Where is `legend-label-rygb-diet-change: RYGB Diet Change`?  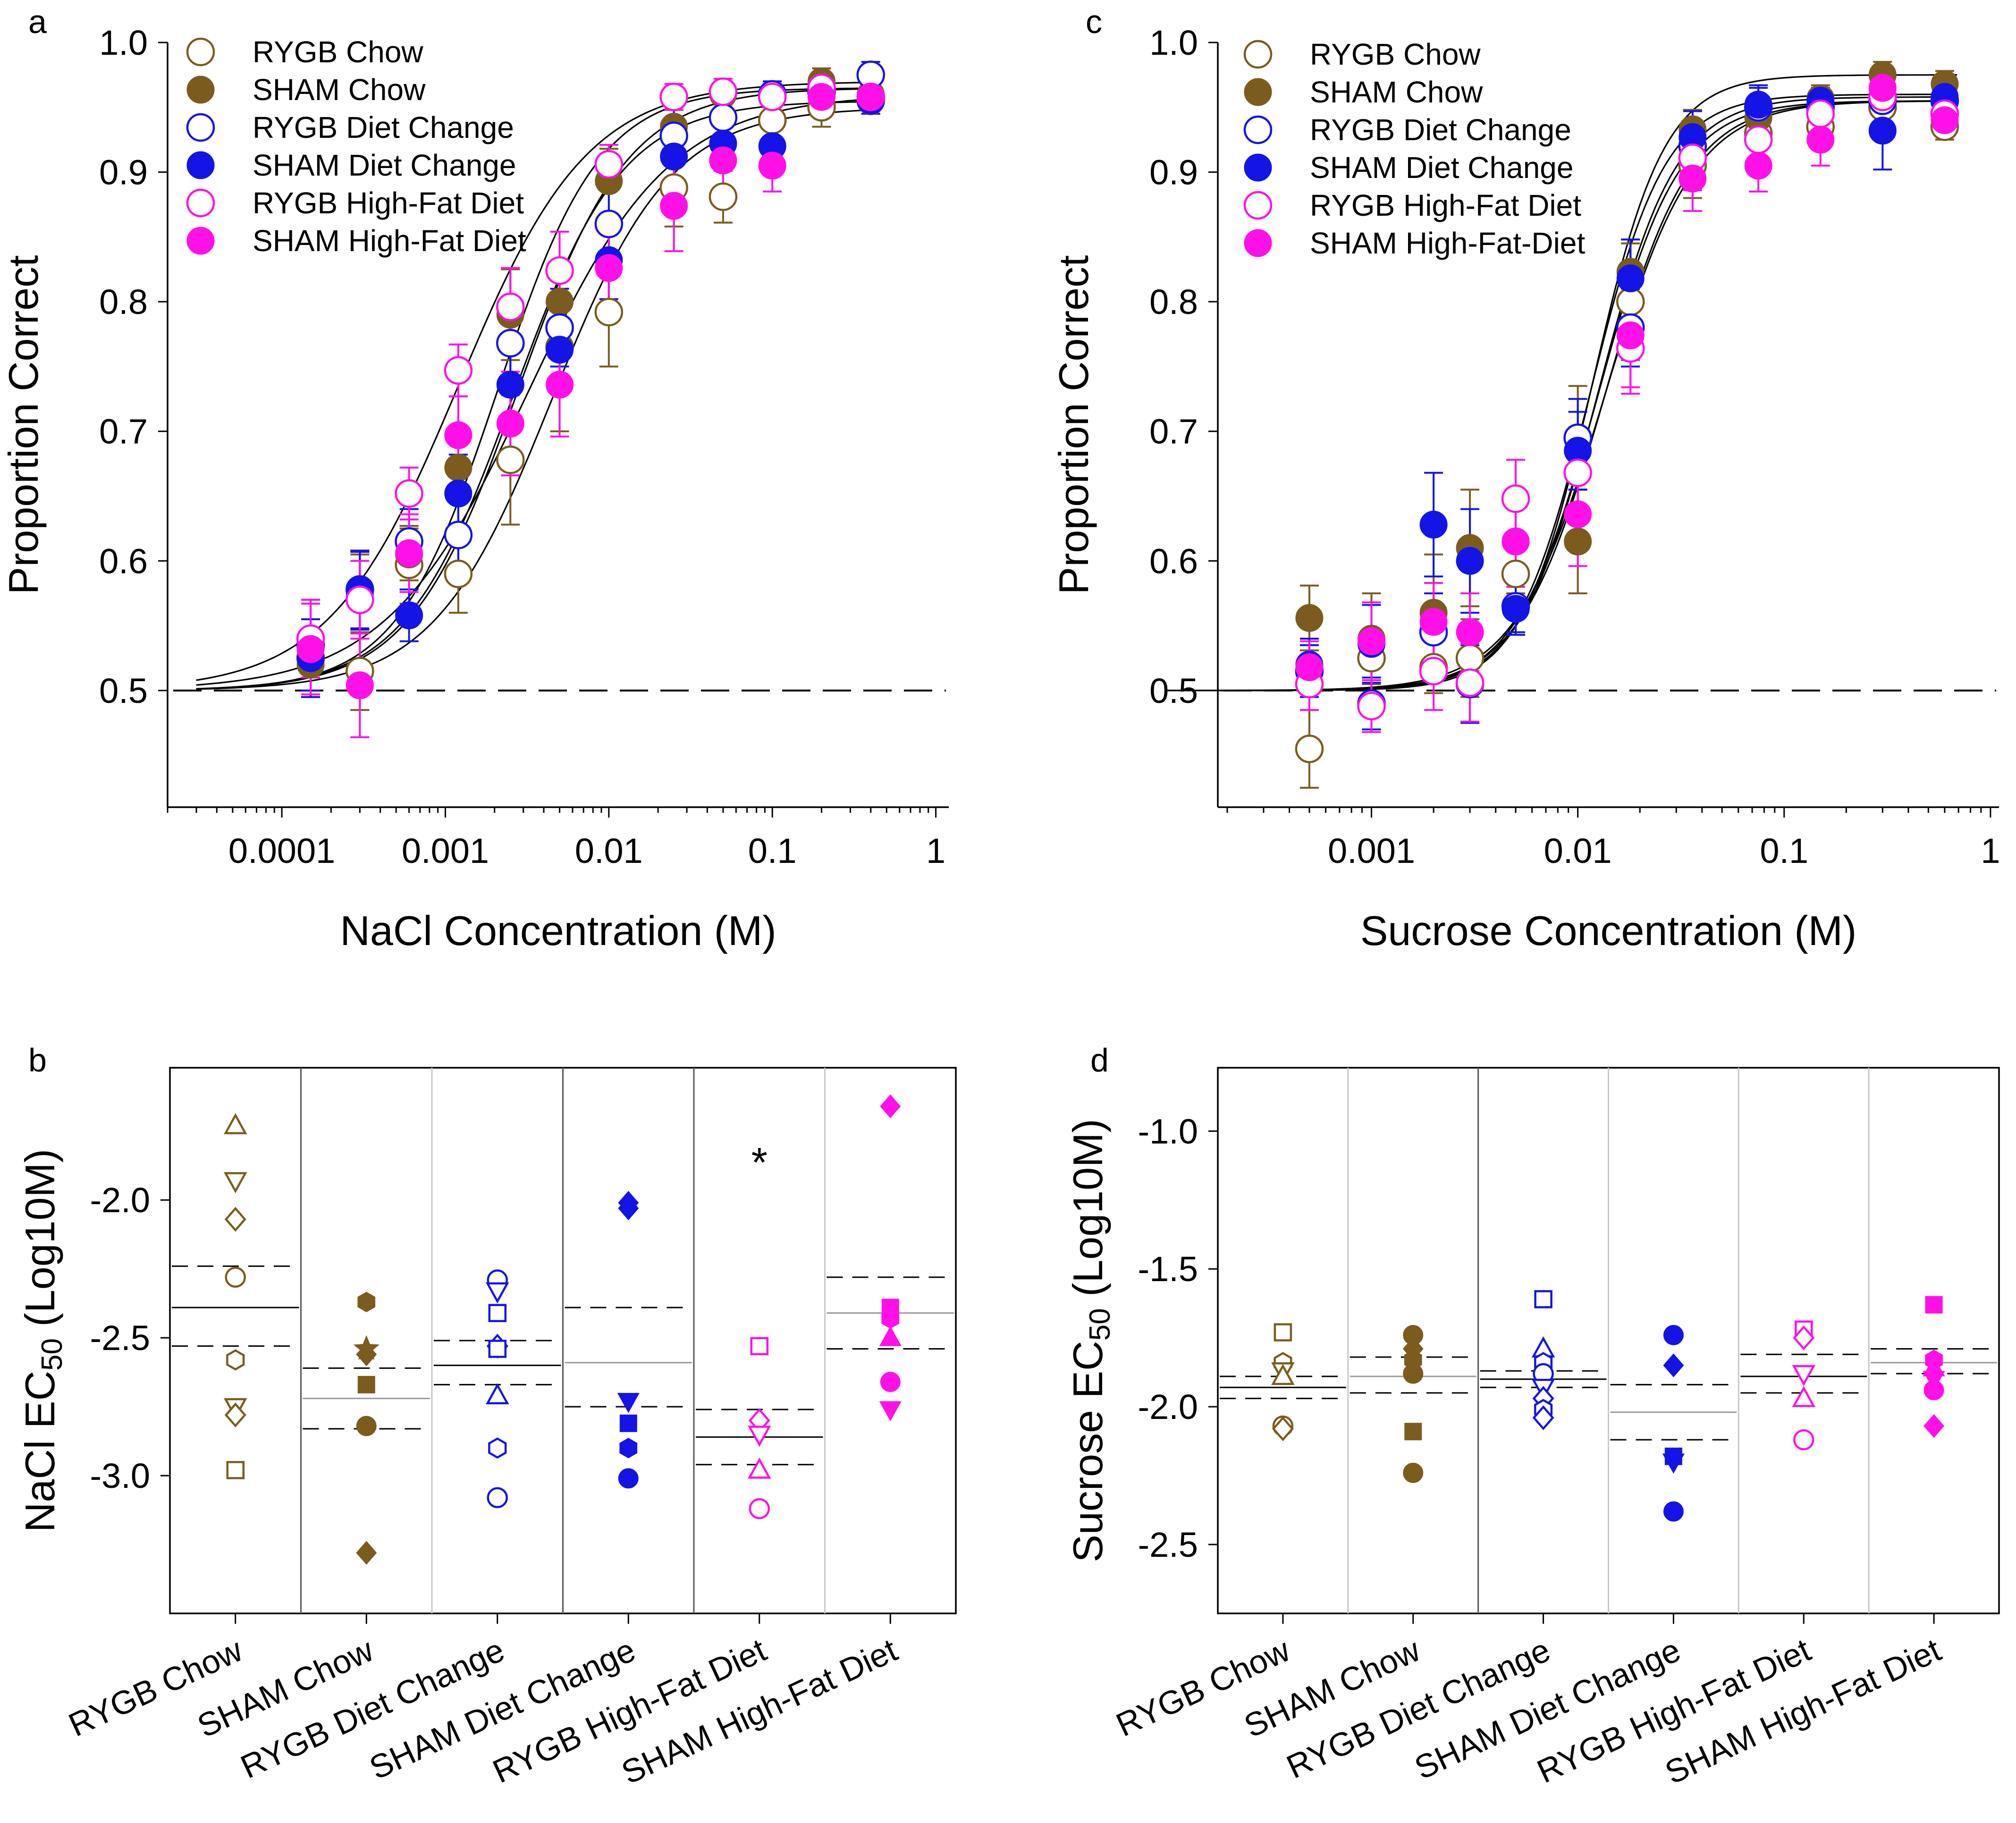
legend-label-rygb-diet-change: RYGB Diet Change is located at coordinates (1441, 130).